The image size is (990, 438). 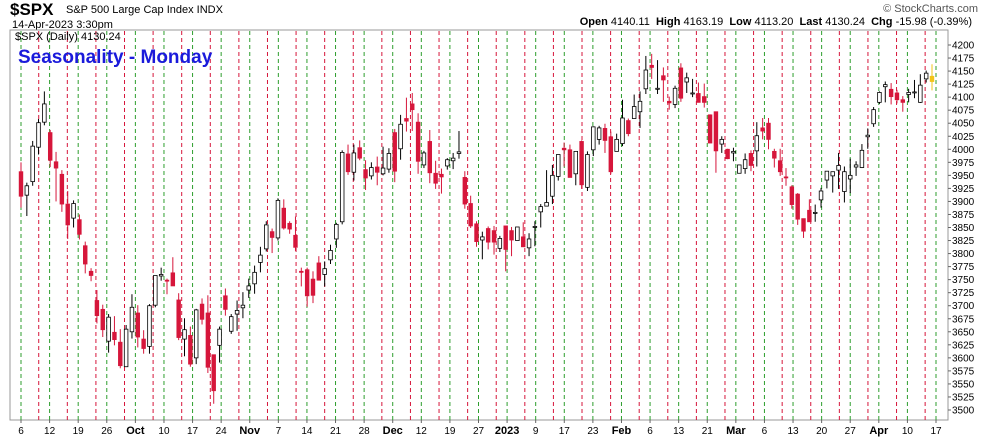 What do you see at coordinates (622, 431) in the screenshot?
I see `x-tick-label: Feb` at bounding box center [622, 431].